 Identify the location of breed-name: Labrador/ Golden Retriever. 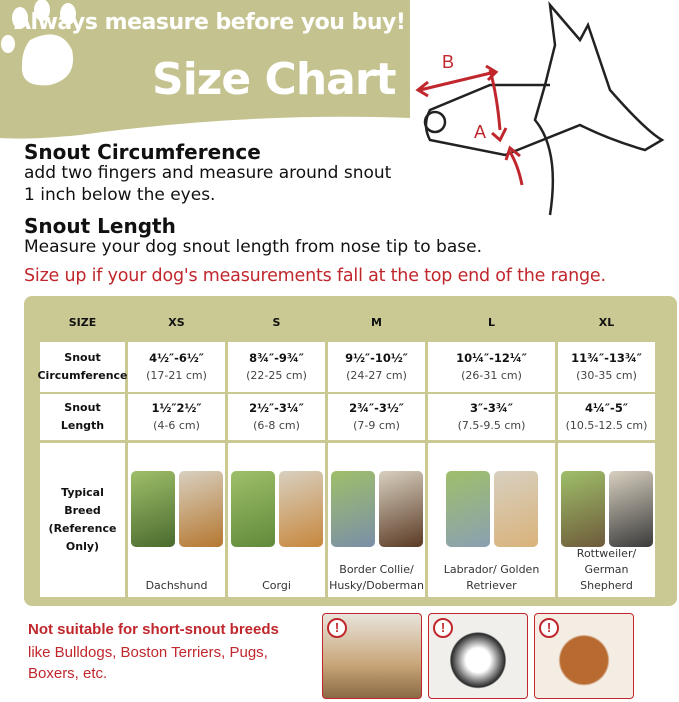
(491, 577).